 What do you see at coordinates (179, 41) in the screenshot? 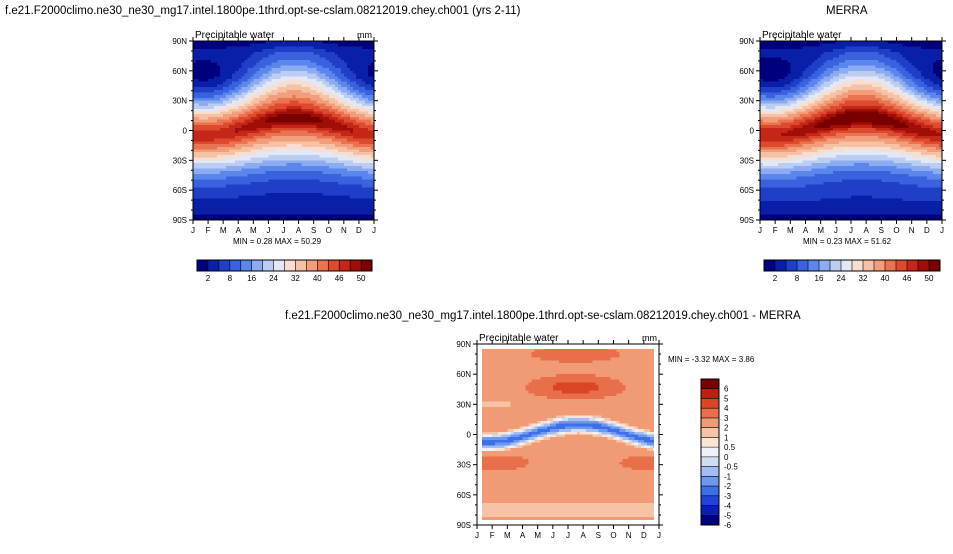
I see `y-tick-label: 90N` at bounding box center [179, 41].